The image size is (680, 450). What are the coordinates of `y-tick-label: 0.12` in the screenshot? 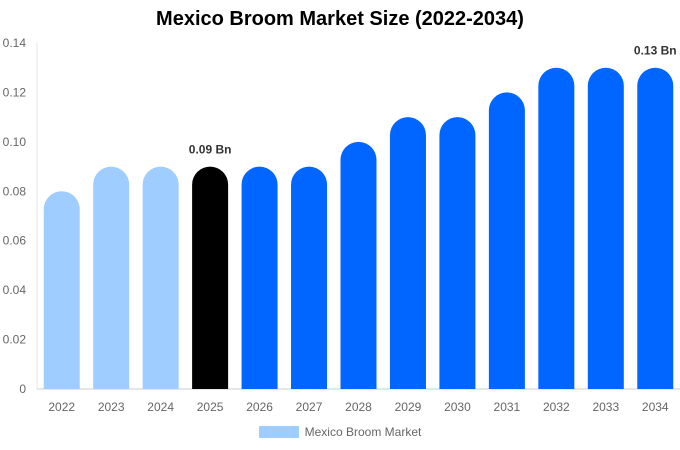 It's located at (15, 92).